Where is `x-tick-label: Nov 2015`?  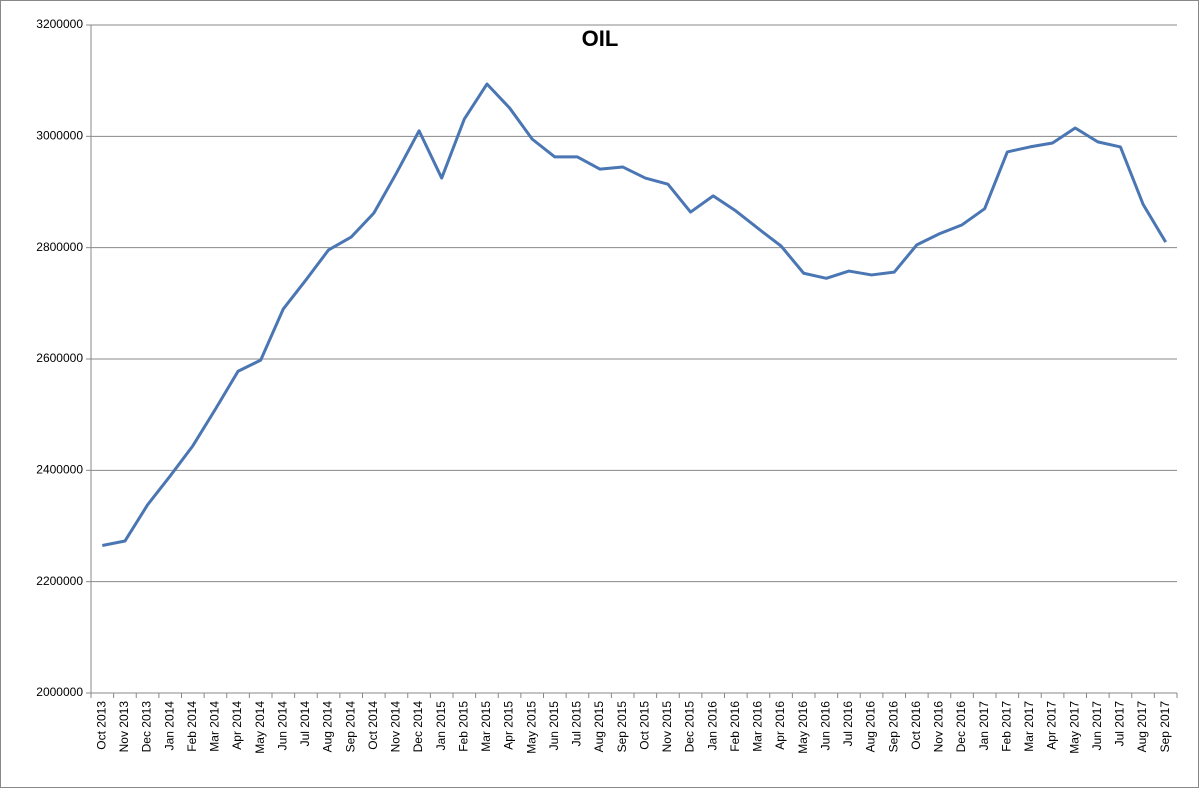
x-tick-label: Nov 2015 is located at coordinates (667, 727).